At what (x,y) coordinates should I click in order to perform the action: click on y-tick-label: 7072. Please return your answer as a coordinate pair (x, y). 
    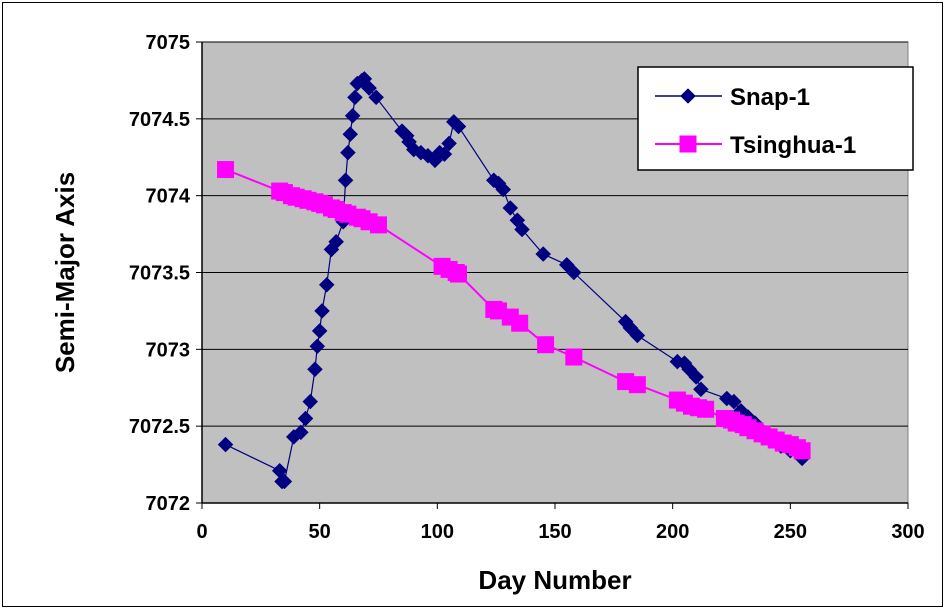
    Looking at the image, I should click on (168, 504).